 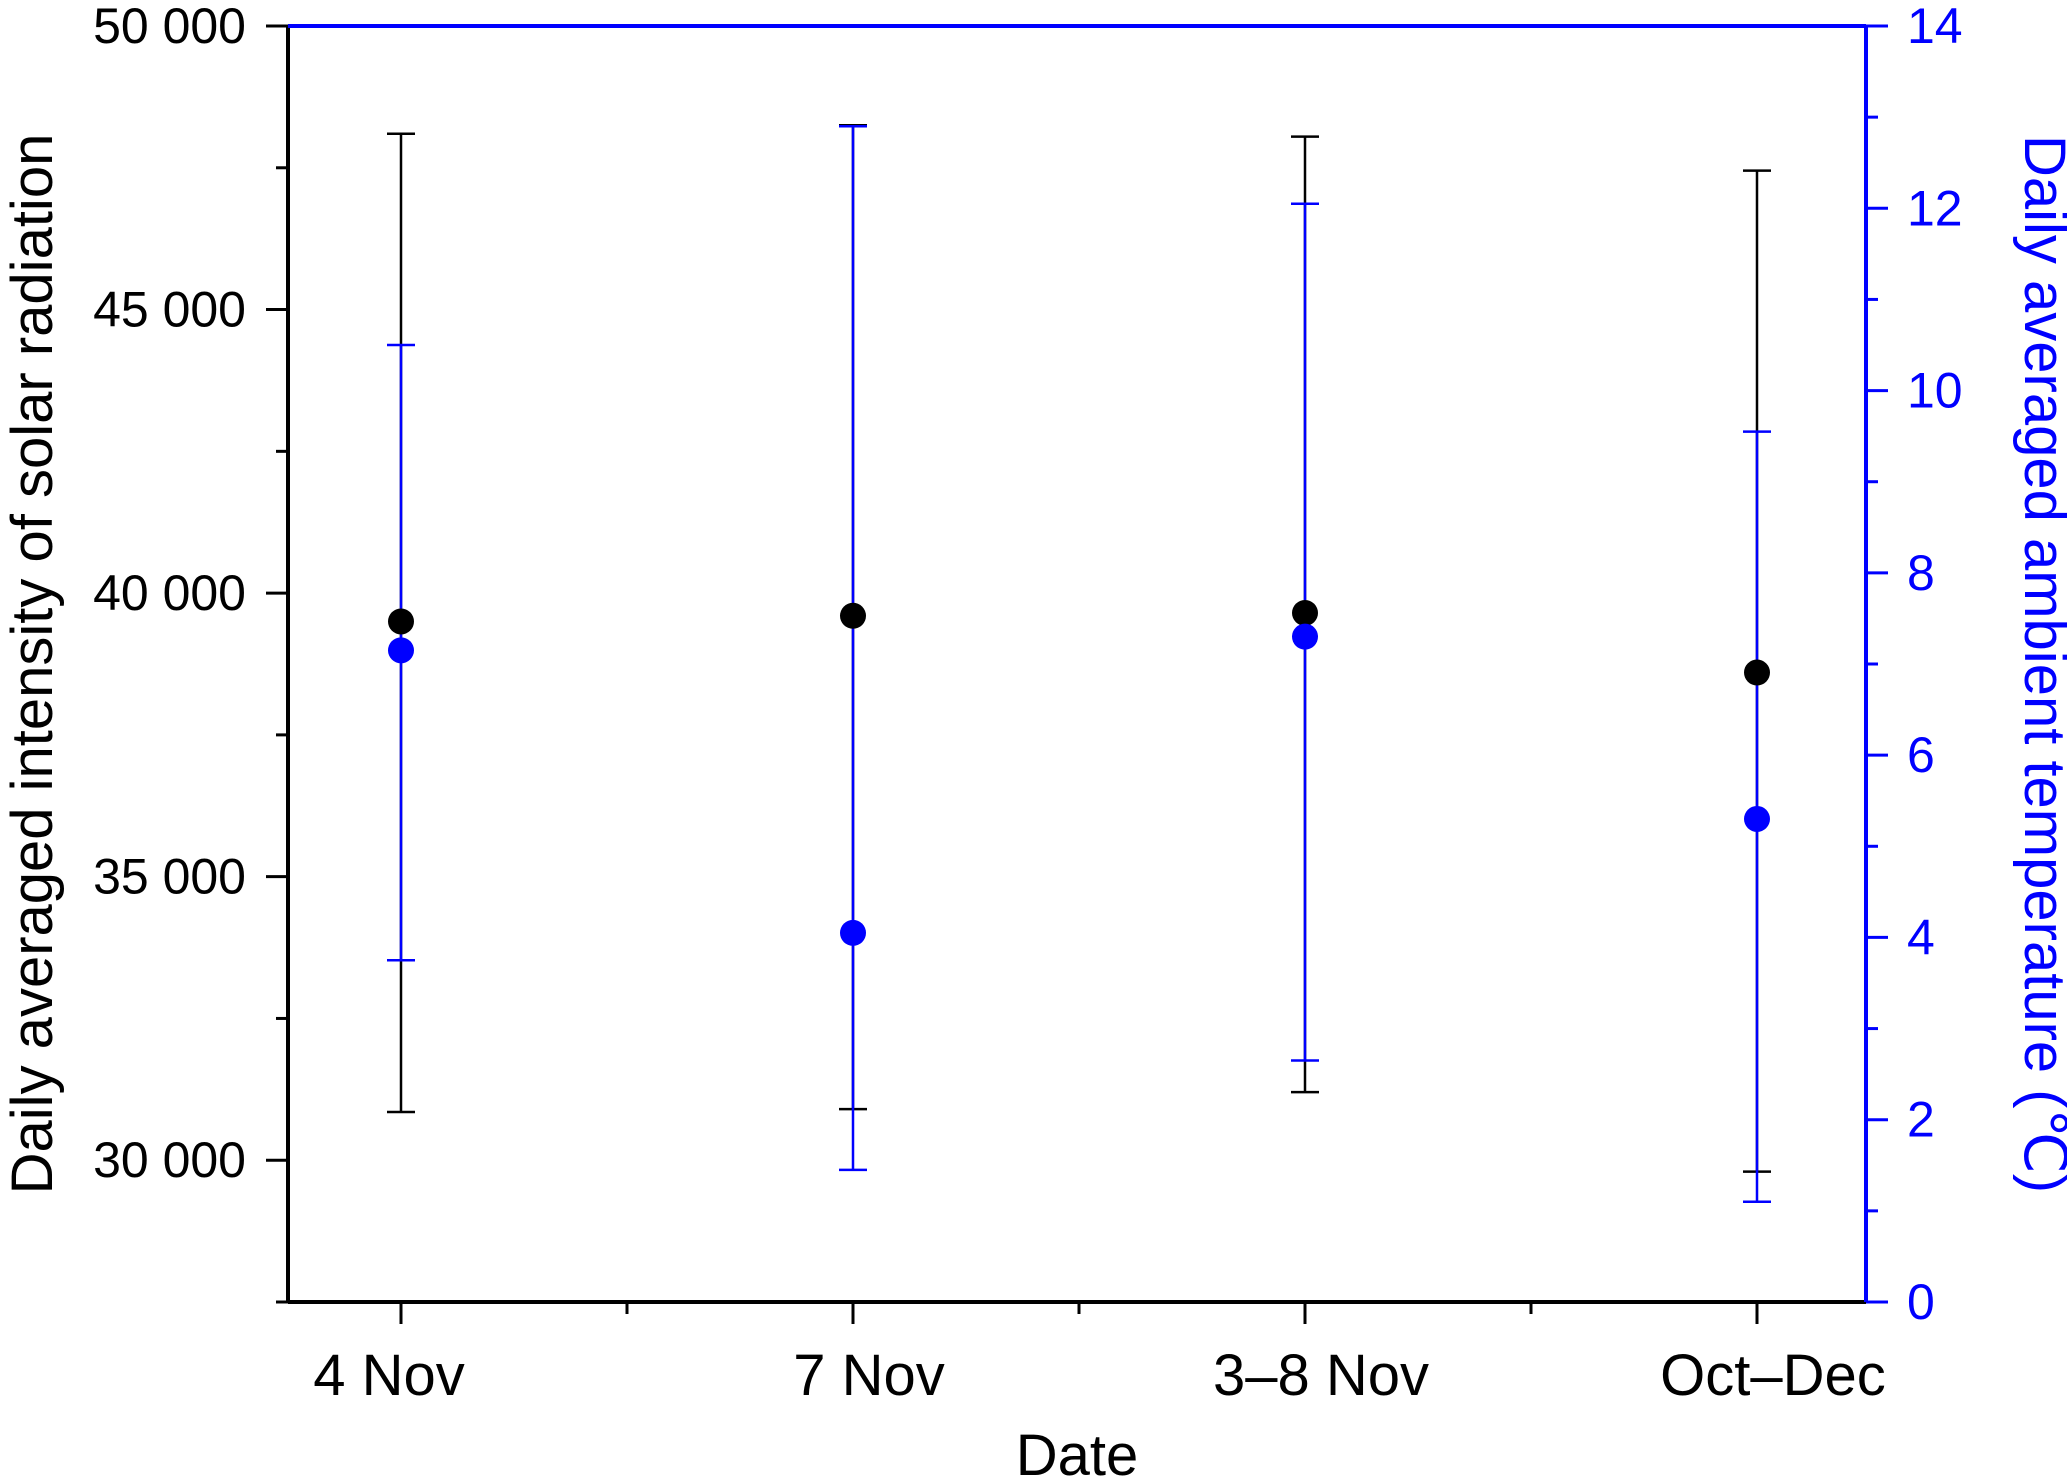 I want to click on y-tick-label: 40 000, so click(x=169, y=593).